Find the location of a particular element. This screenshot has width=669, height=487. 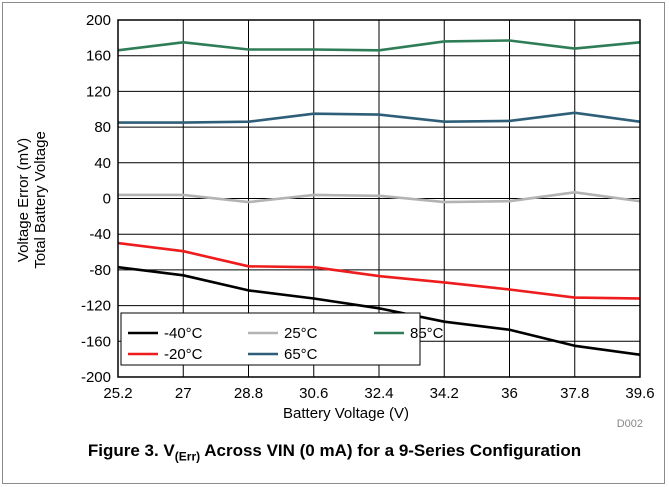

x-tick-label: 34.2 is located at coordinates (444, 393).